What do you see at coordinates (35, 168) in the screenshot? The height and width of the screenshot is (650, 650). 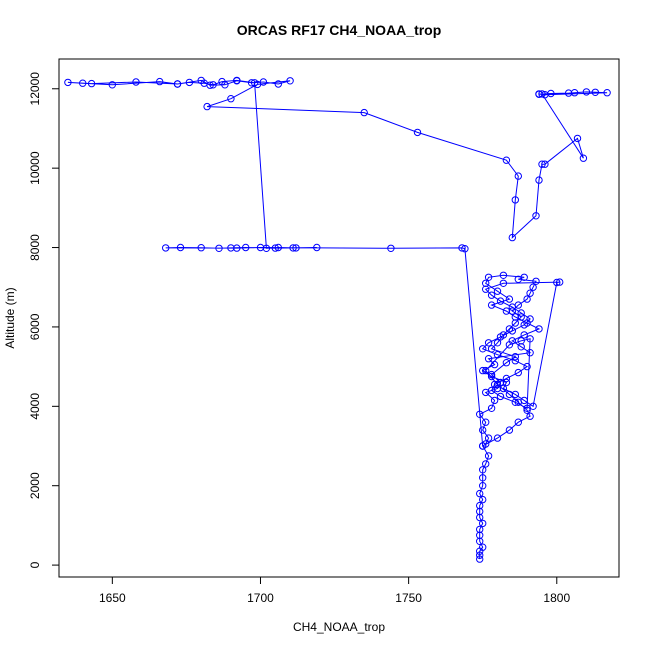 I see `y-tick-label: 10000` at bounding box center [35, 168].